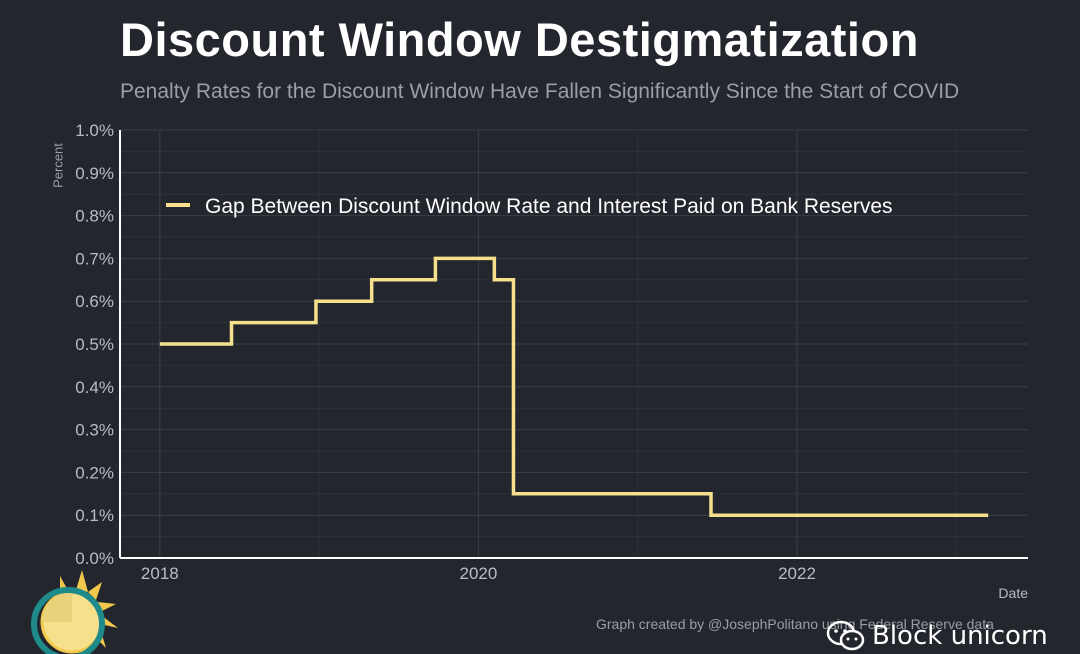  I want to click on x-tick-label: 2018, so click(160, 573).